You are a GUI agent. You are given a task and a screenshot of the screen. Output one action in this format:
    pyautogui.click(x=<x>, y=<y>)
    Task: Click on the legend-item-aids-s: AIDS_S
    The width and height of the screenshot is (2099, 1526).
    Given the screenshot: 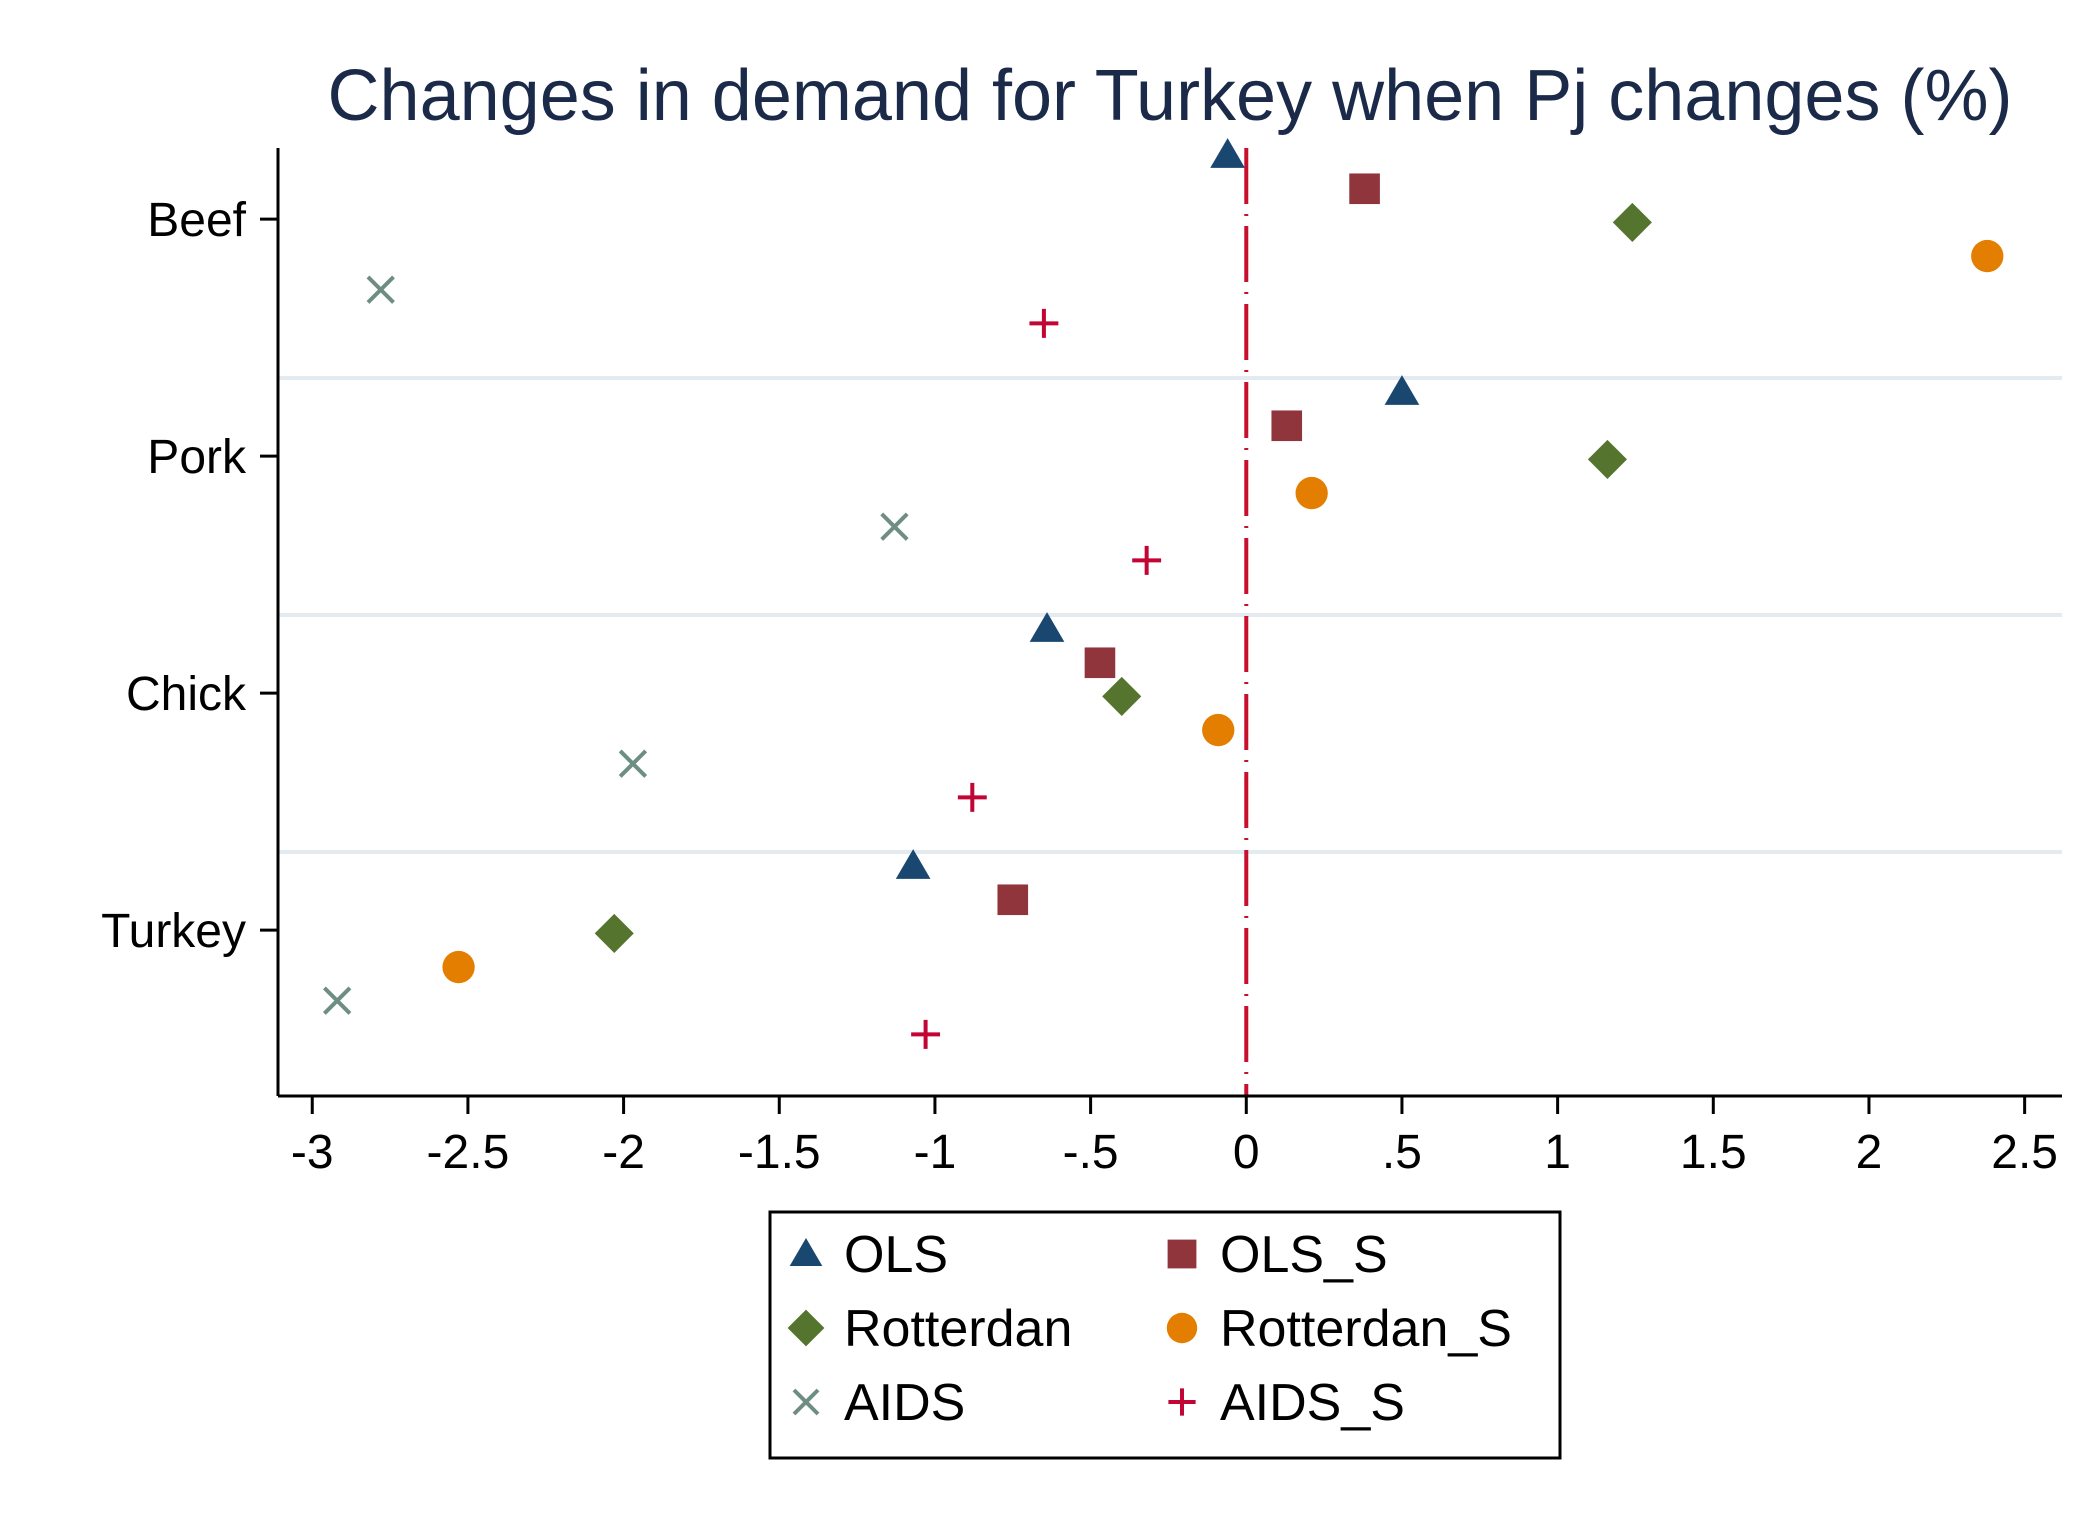 What is the action you would take?
    pyautogui.click(x=1286, y=1403)
    